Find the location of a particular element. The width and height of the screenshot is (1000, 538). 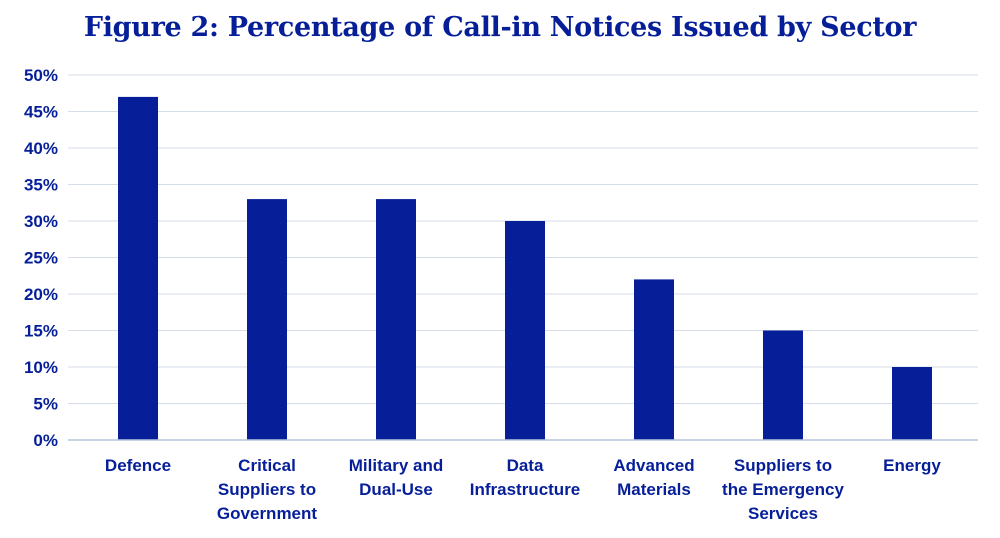

x-category-label: Energy is located at coordinates (912, 465).